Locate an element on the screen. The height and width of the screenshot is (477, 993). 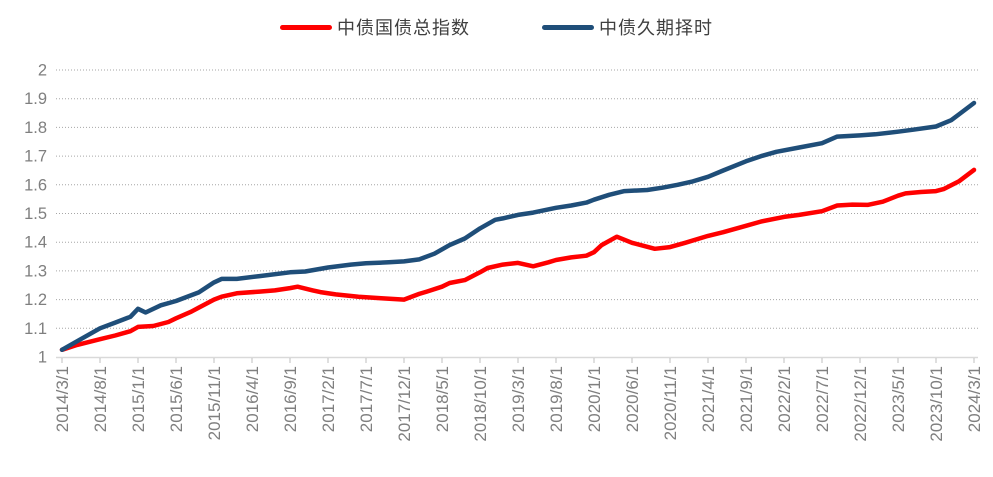
legend-item-treasury-total-index: 中债国债总指数 is located at coordinates (375, 27).